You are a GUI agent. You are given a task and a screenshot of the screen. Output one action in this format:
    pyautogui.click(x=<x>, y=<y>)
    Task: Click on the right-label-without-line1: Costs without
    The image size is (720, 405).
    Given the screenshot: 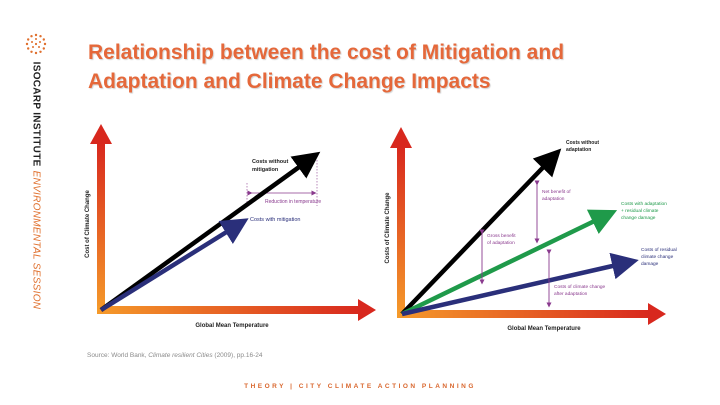 What is the action you would take?
    pyautogui.click(x=582, y=143)
    